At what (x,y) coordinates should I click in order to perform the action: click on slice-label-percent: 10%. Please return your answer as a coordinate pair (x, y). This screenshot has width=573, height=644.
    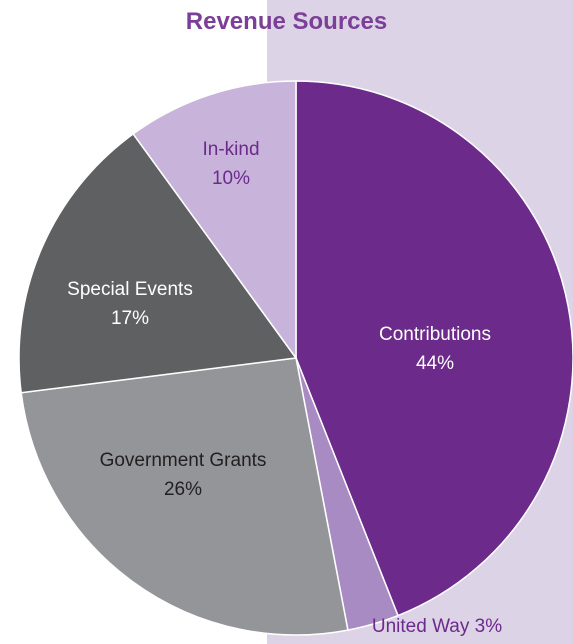
    Looking at the image, I should click on (231, 178).